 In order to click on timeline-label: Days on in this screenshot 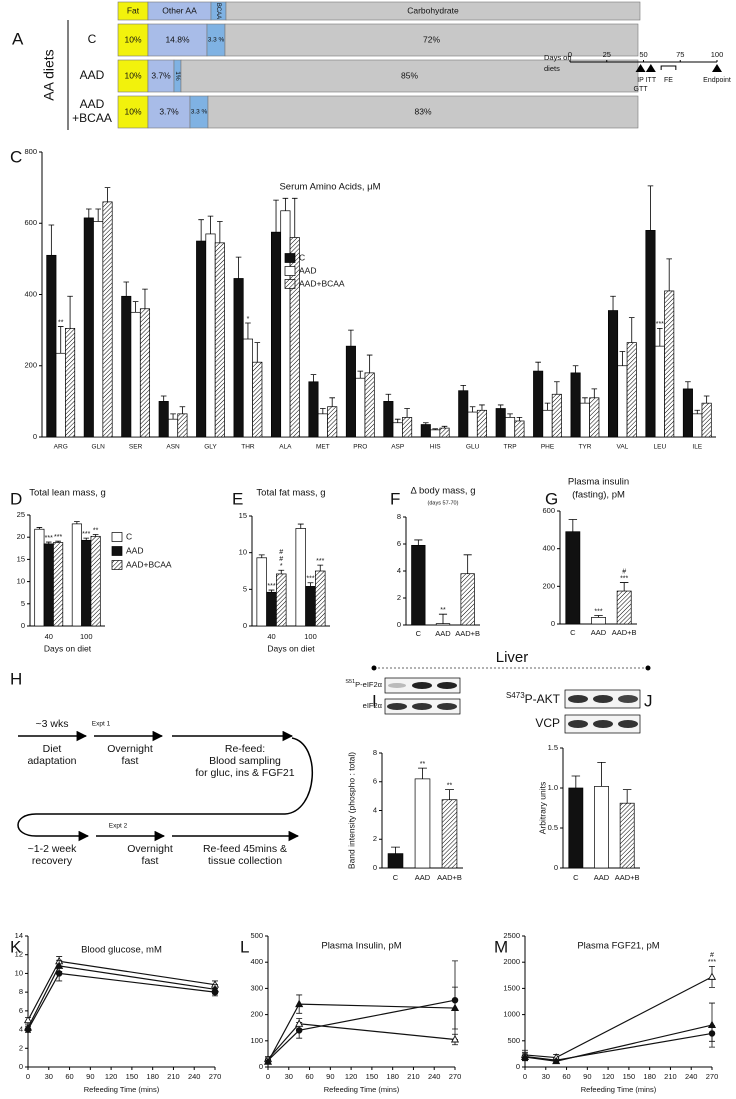, I will do `click(558, 57)`.